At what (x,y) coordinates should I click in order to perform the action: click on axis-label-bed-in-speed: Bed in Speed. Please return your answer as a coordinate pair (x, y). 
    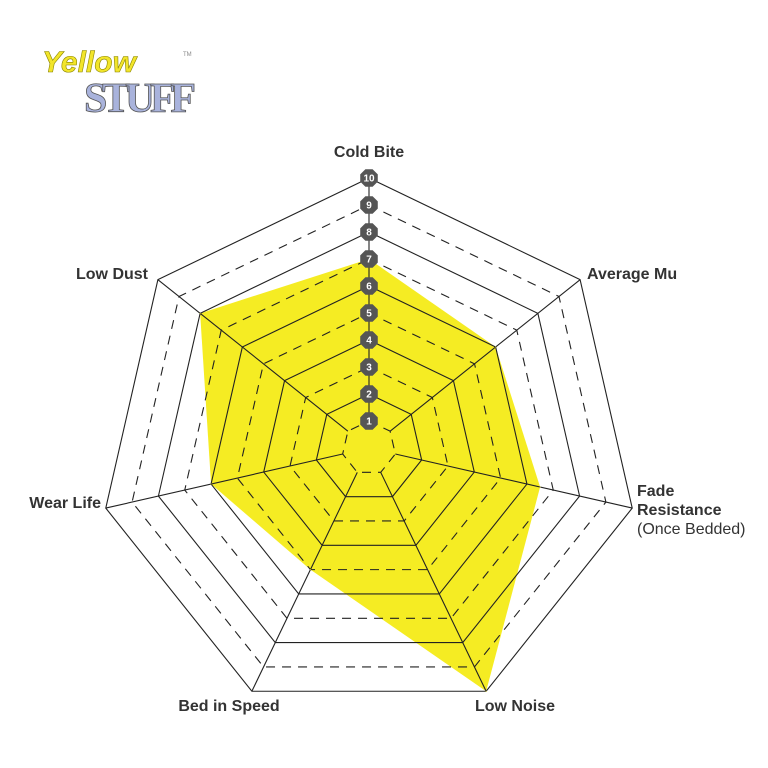
    Looking at the image, I should click on (228, 706).